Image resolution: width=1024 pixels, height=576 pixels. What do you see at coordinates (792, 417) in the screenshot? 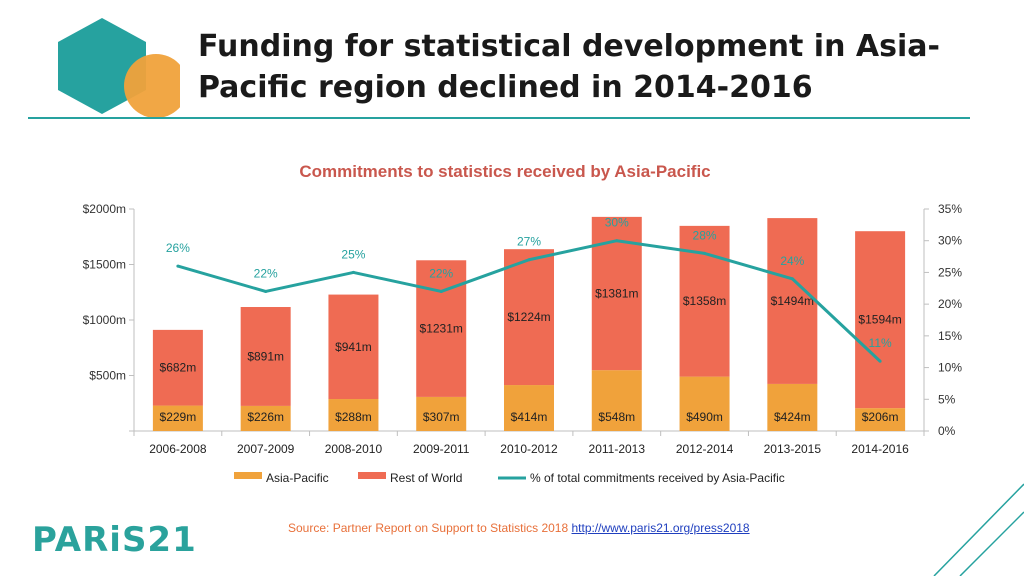
I see `data-label-asia-pacific: $424m` at bounding box center [792, 417].